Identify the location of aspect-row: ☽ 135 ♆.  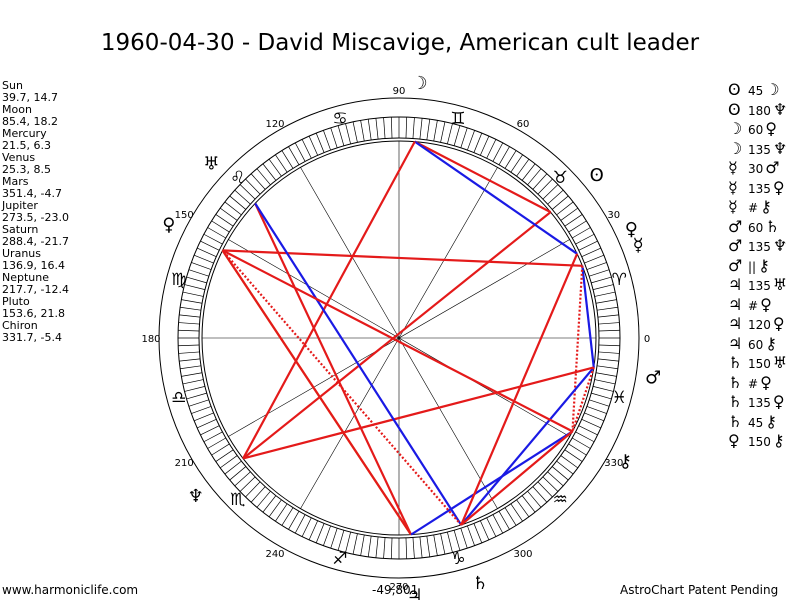
(763, 149).